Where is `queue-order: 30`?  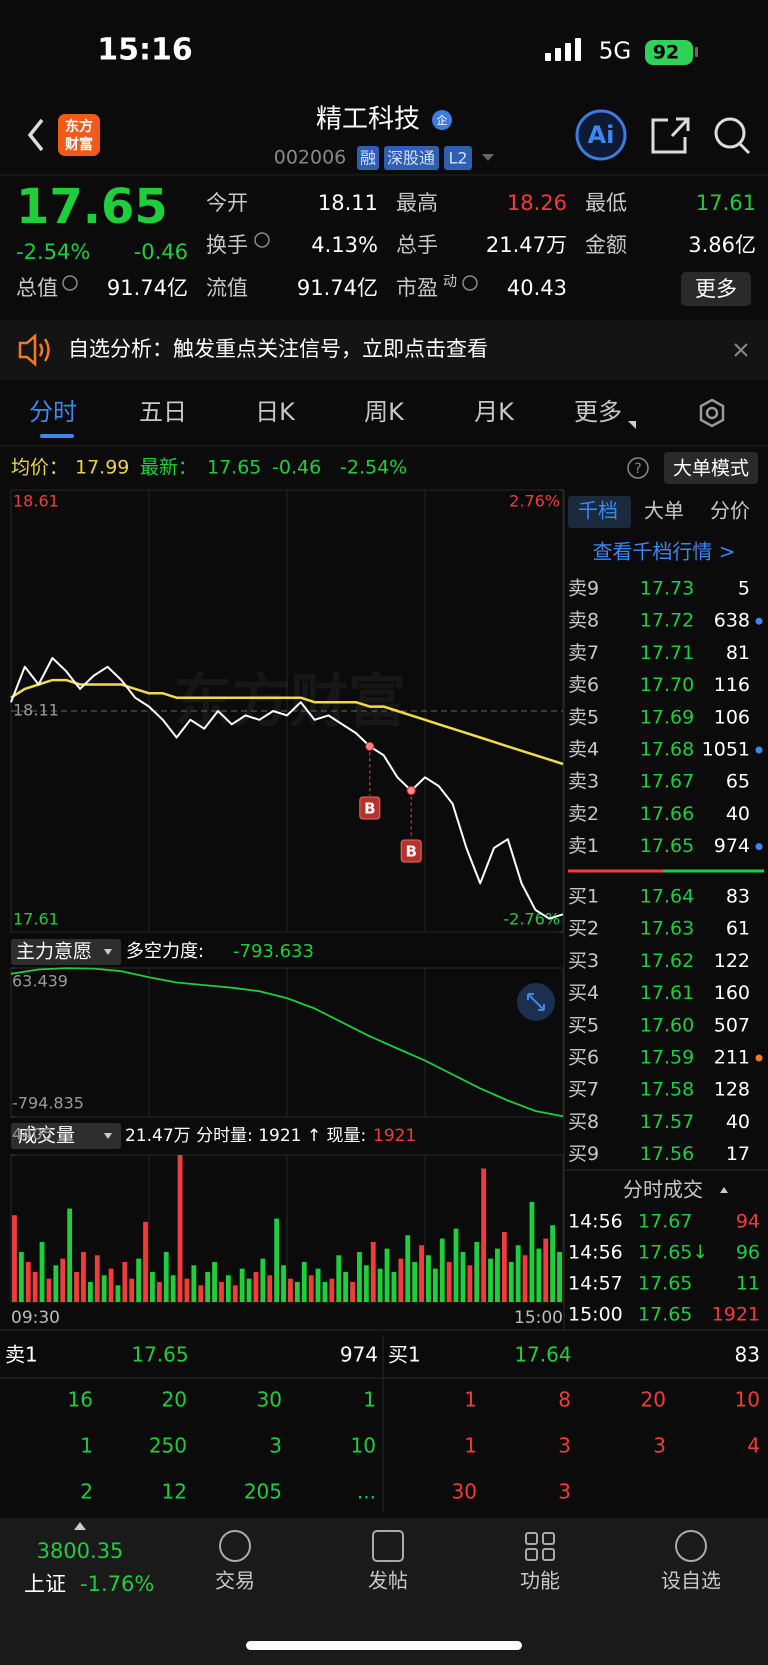 queue-order: 30 is located at coordinates (464, 1492).